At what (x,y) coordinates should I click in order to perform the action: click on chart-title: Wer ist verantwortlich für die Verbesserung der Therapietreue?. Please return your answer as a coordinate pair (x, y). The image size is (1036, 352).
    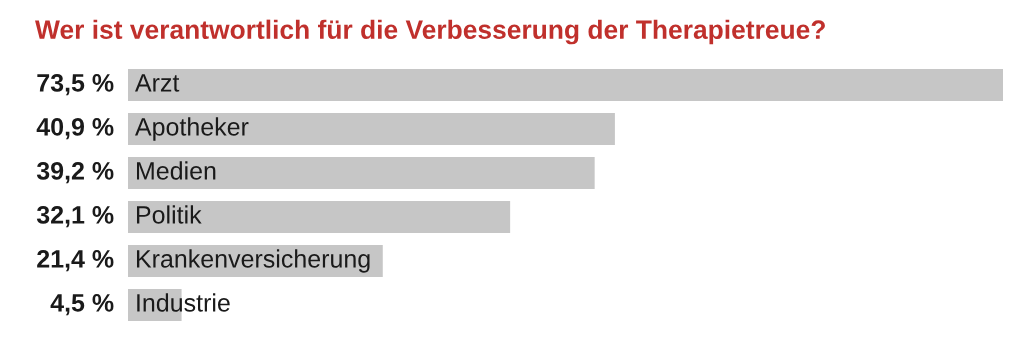
    Looking at the image, I should click on (430, 32).